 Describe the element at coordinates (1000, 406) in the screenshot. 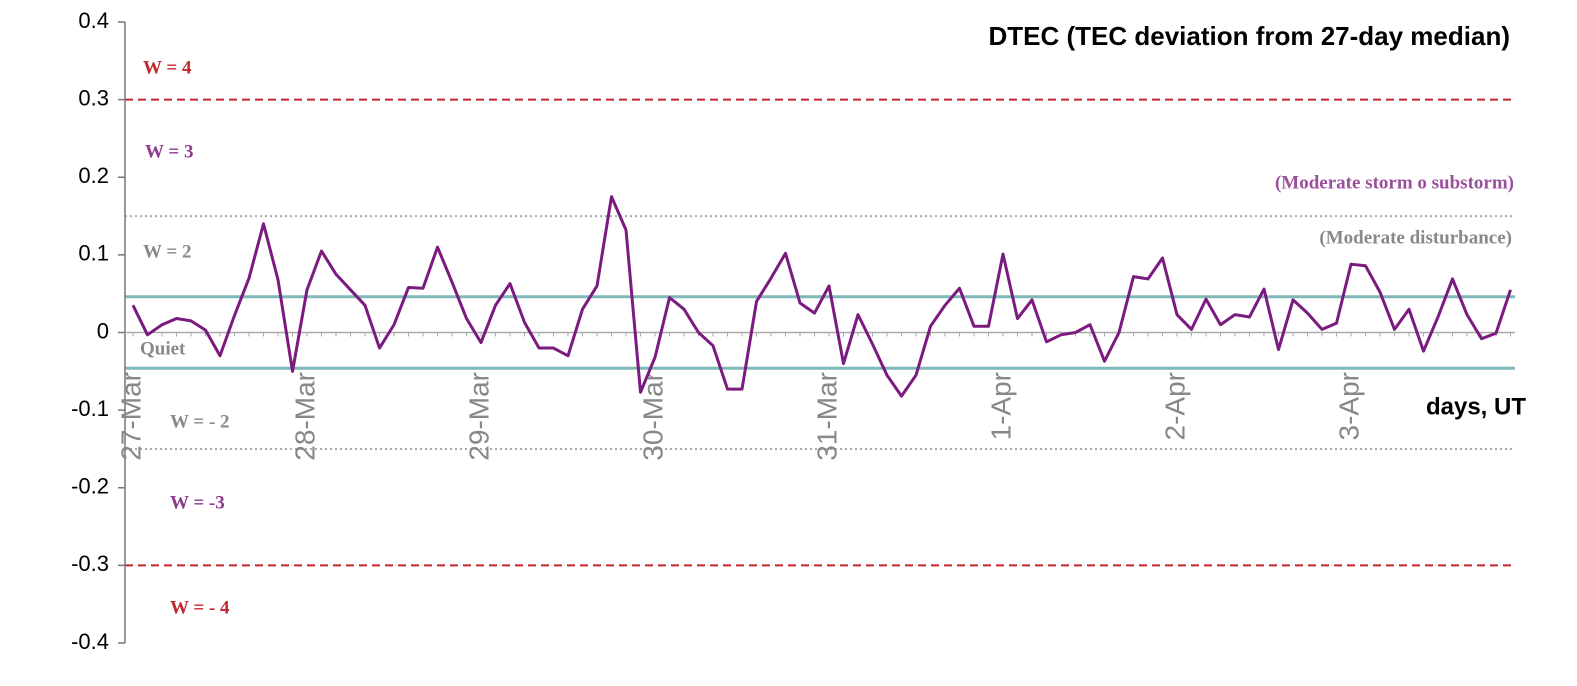

I see `x-tick-label: 1-Apr` at that location.